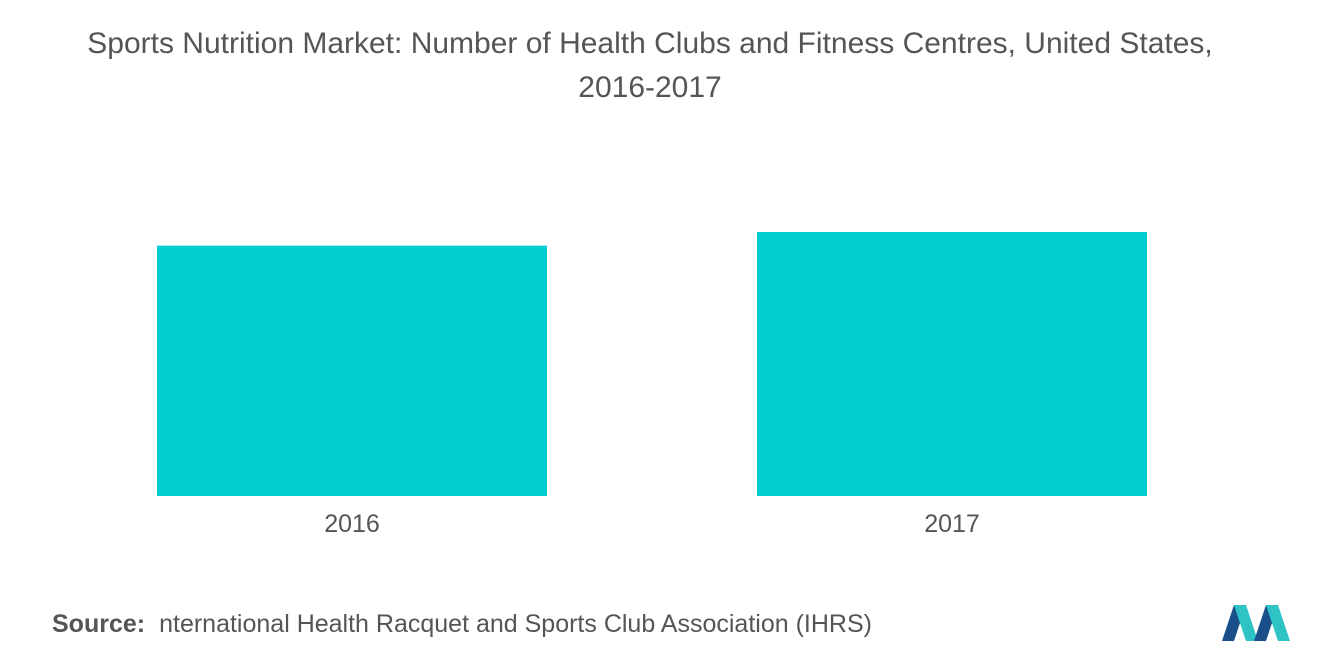 The height and width of the screenshot is (665, 1320). What do you see at coordinates (99, 624) in the screenshot?
I see `source-label: Source:` at bounding box center [99, 624].